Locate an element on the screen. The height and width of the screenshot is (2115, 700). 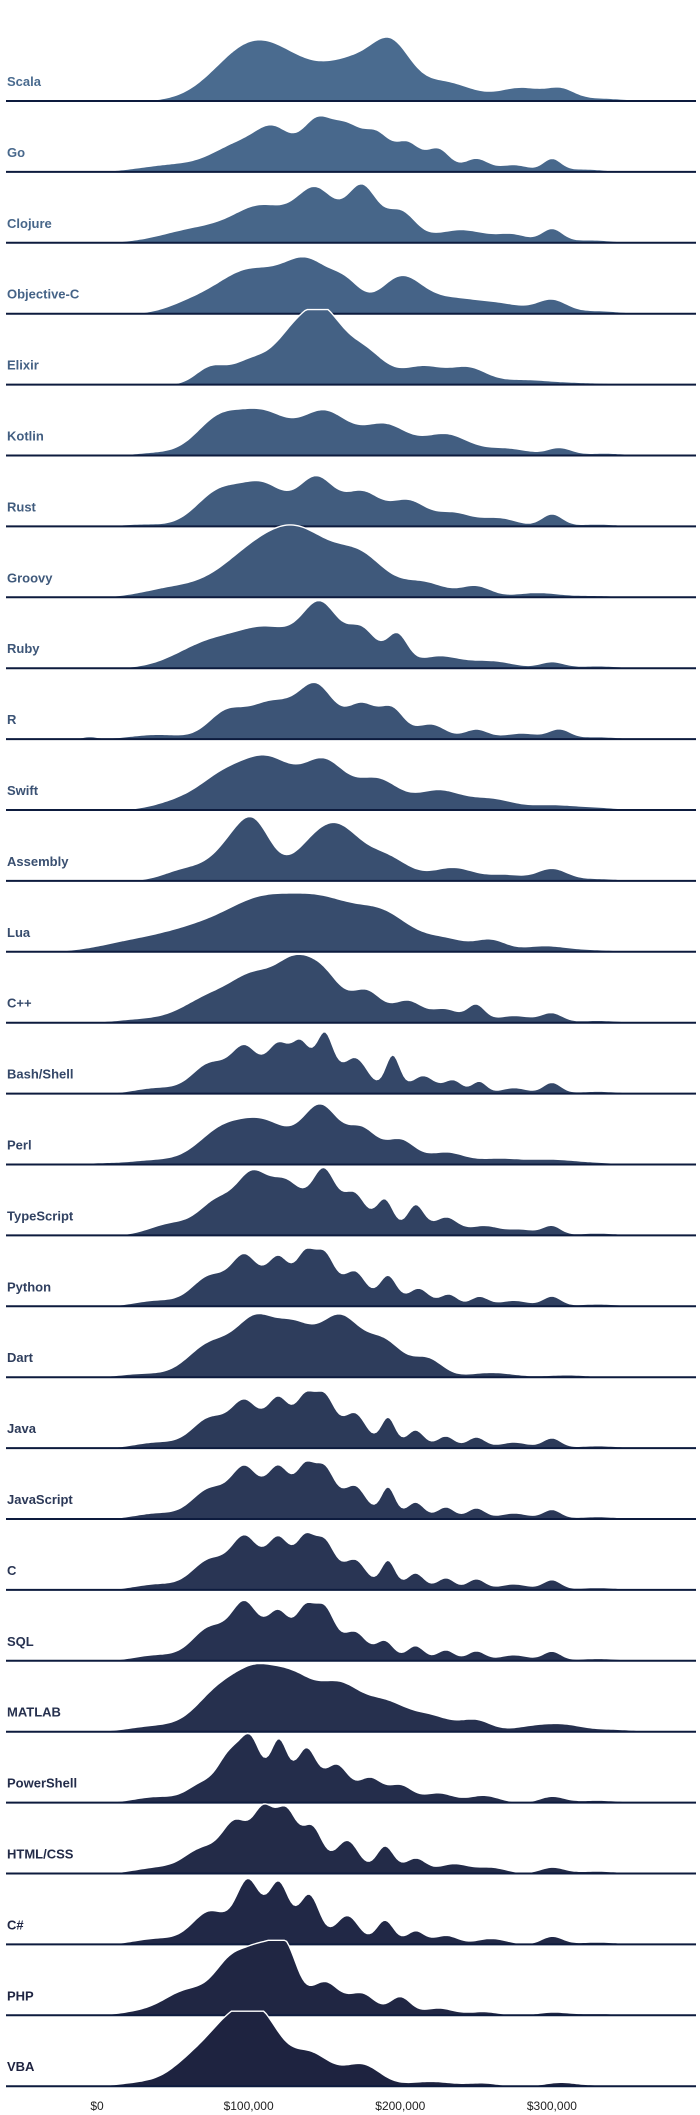
x-axis: $0 $100,000 $200,000 $300,000 is located at coordinates (333, 2106).